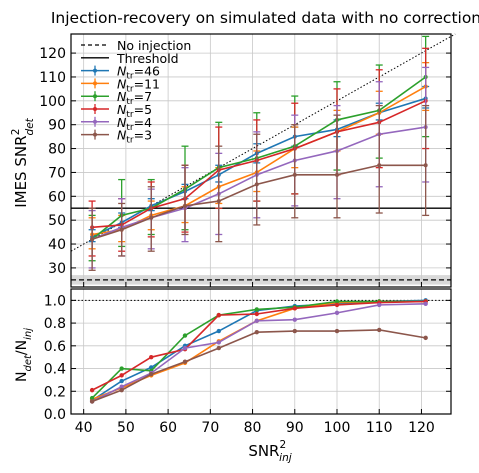 This screenshot has width=479, height=473. What do you see at coordinates (28, 334) in the screenshot?
I see `bottom-y-label-sub2: inj` at bounding box center [28, 334].